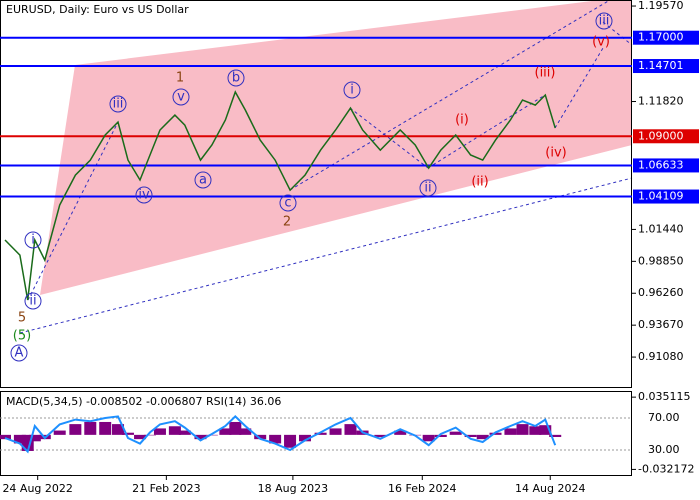 The image size is (700, 500). I want to click on y-tick-label: 1.01440, so click(661, 228).